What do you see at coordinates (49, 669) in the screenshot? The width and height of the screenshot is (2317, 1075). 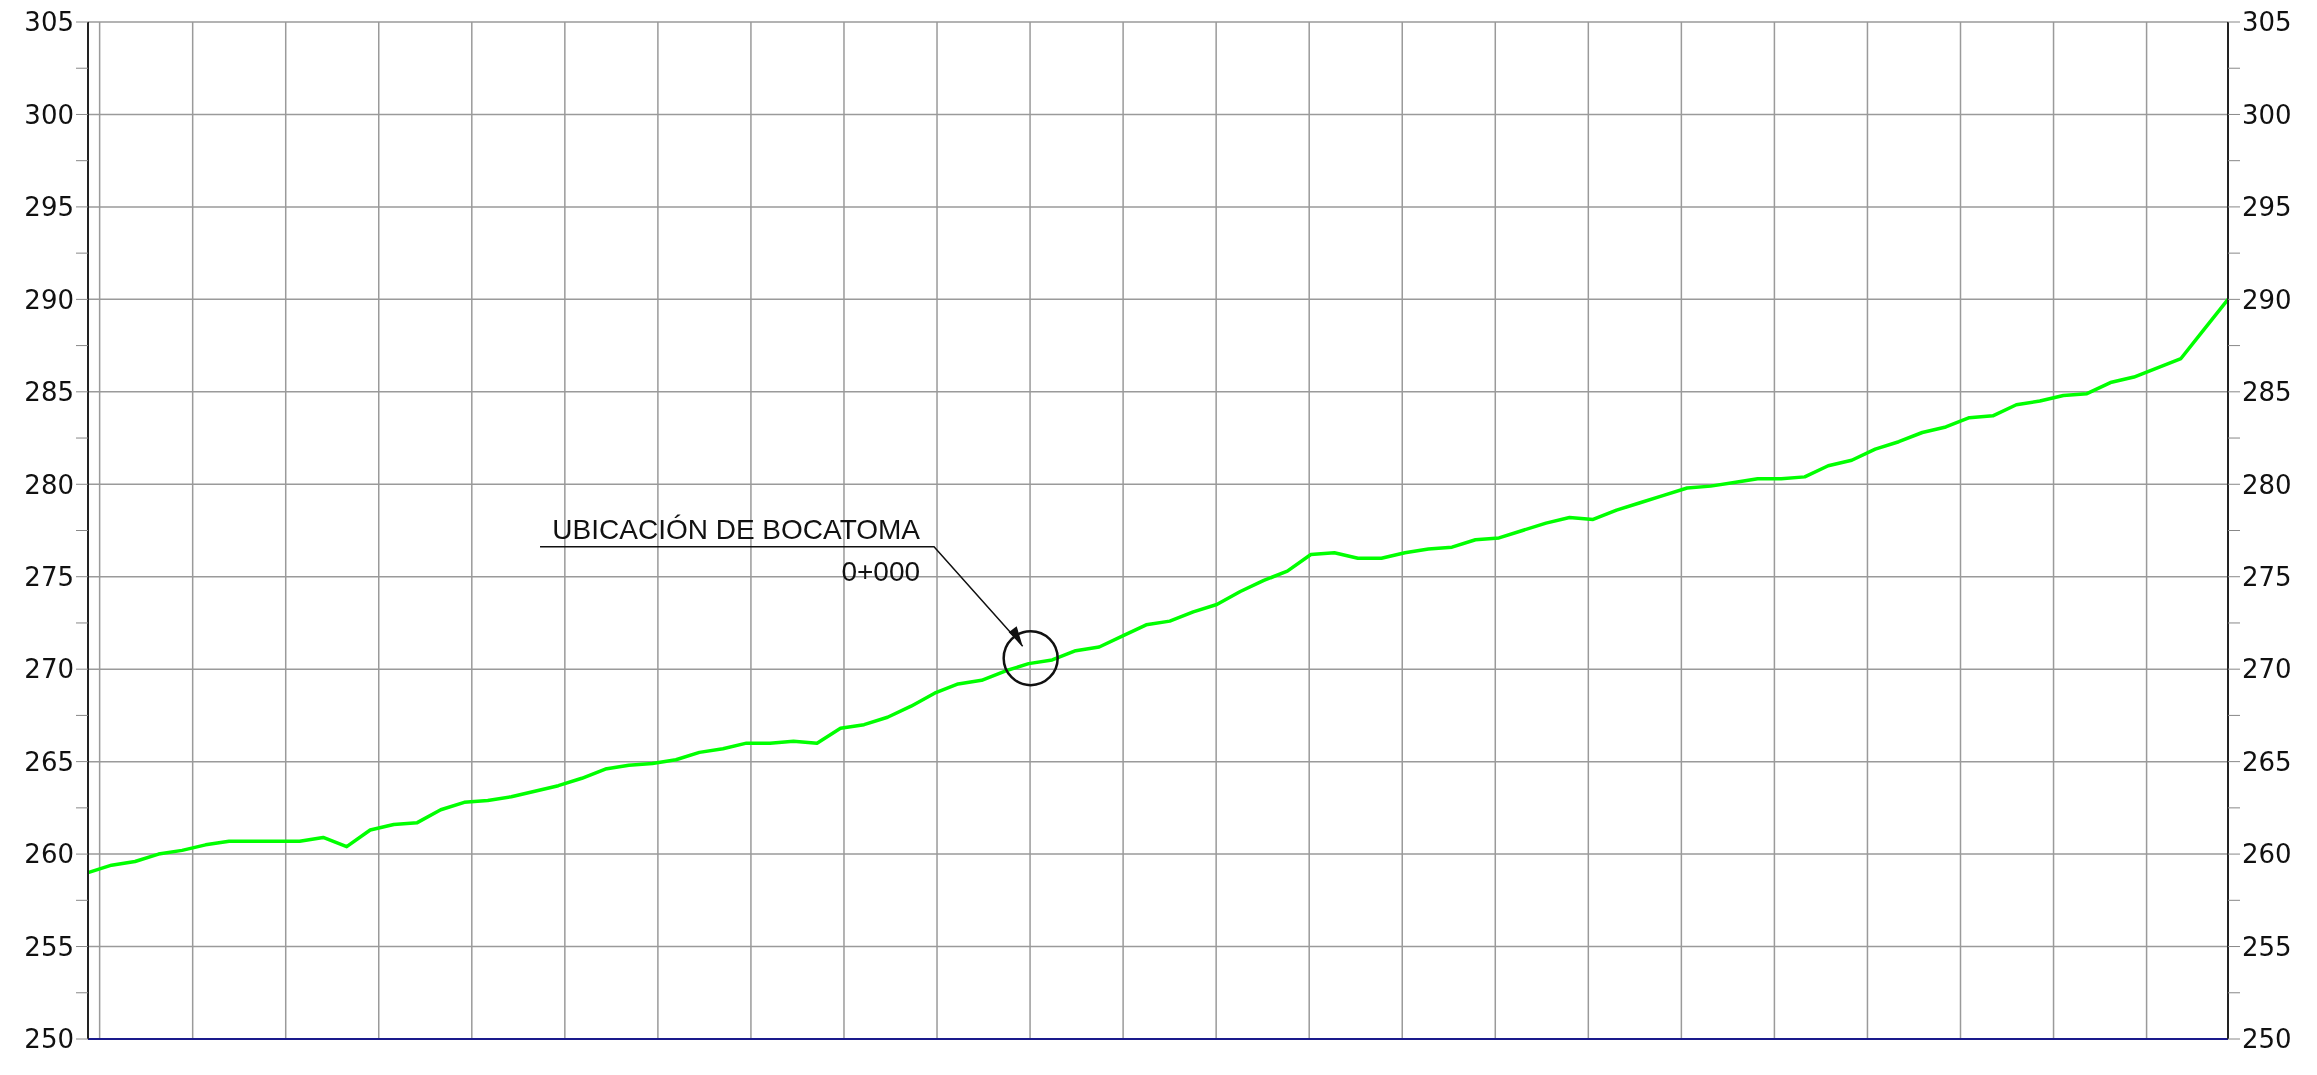 I see `y-tick-label: 270` at bounding box center [49, 669].